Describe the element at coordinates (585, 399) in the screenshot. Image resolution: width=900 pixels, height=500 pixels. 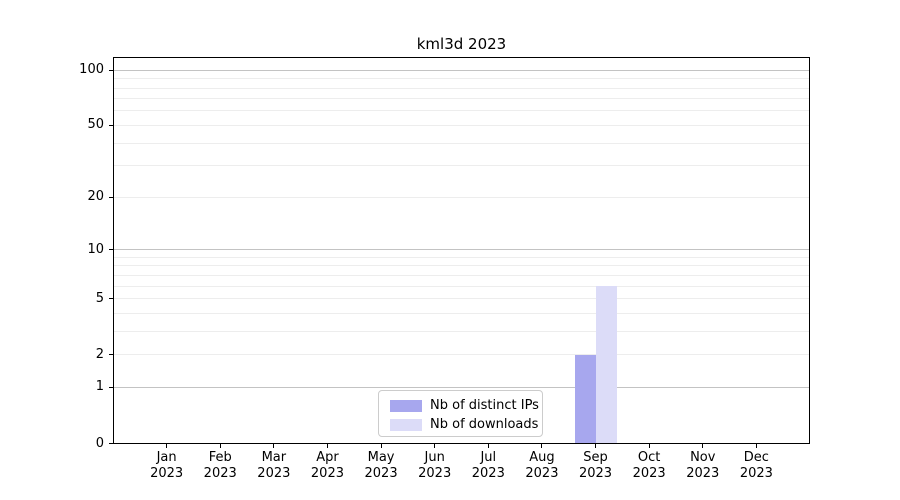
I see `bar-distinct-ips` at that location.